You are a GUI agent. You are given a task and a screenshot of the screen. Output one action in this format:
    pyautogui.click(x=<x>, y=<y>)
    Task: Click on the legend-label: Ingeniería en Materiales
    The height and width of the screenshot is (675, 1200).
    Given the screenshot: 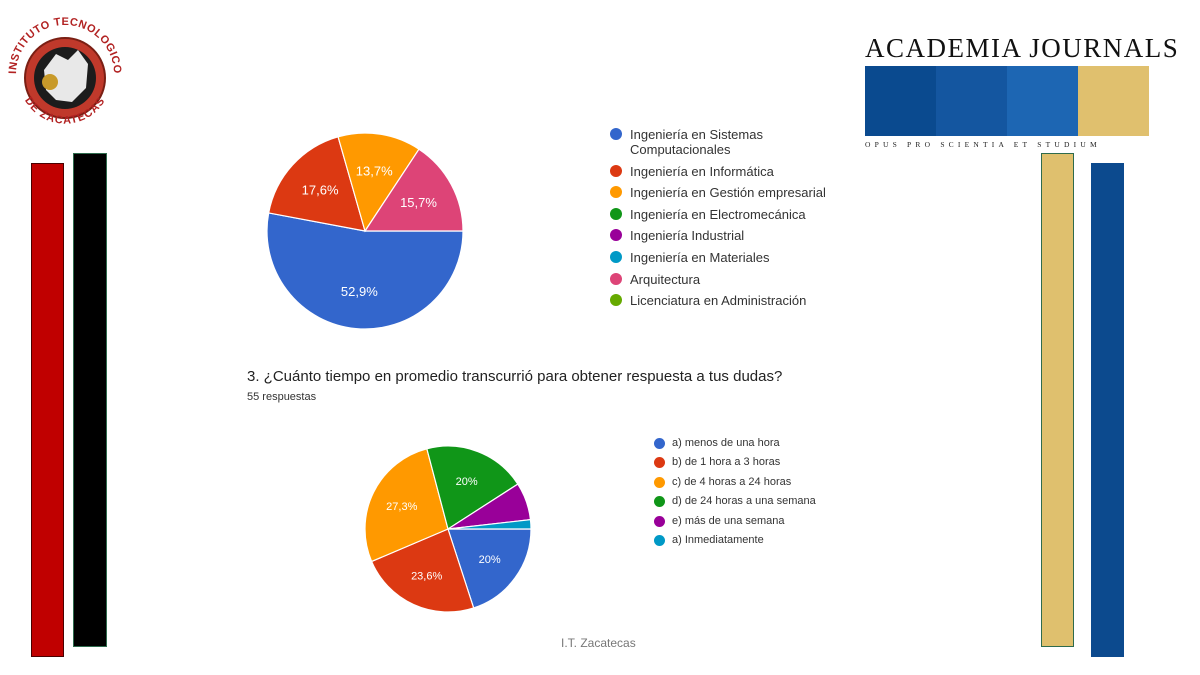 What is the action you would take?
    pyautogui.click(x=700, y=257)
    